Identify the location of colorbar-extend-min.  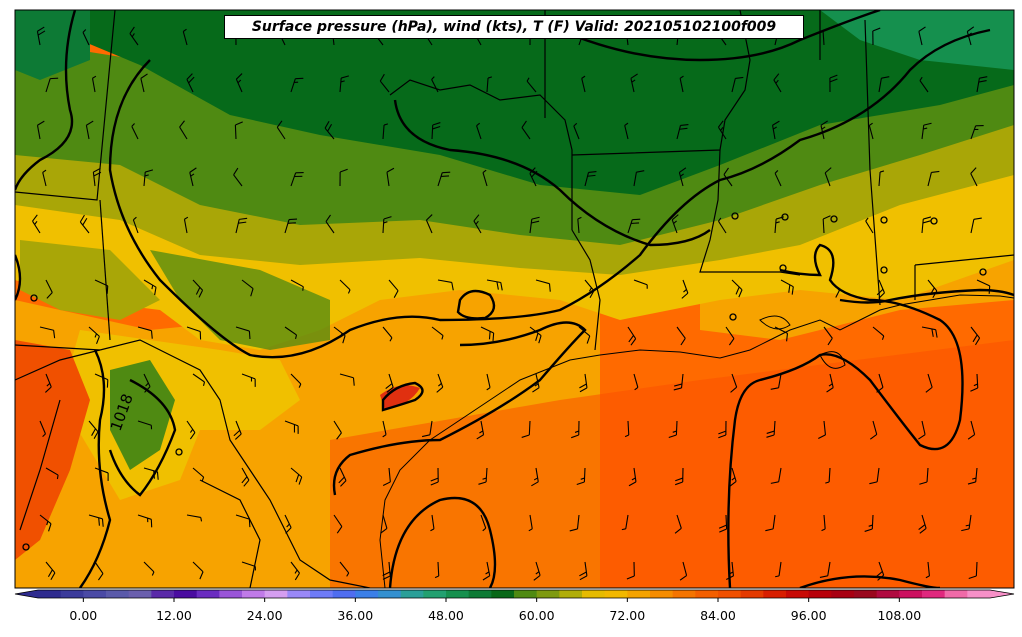
(26, 594).